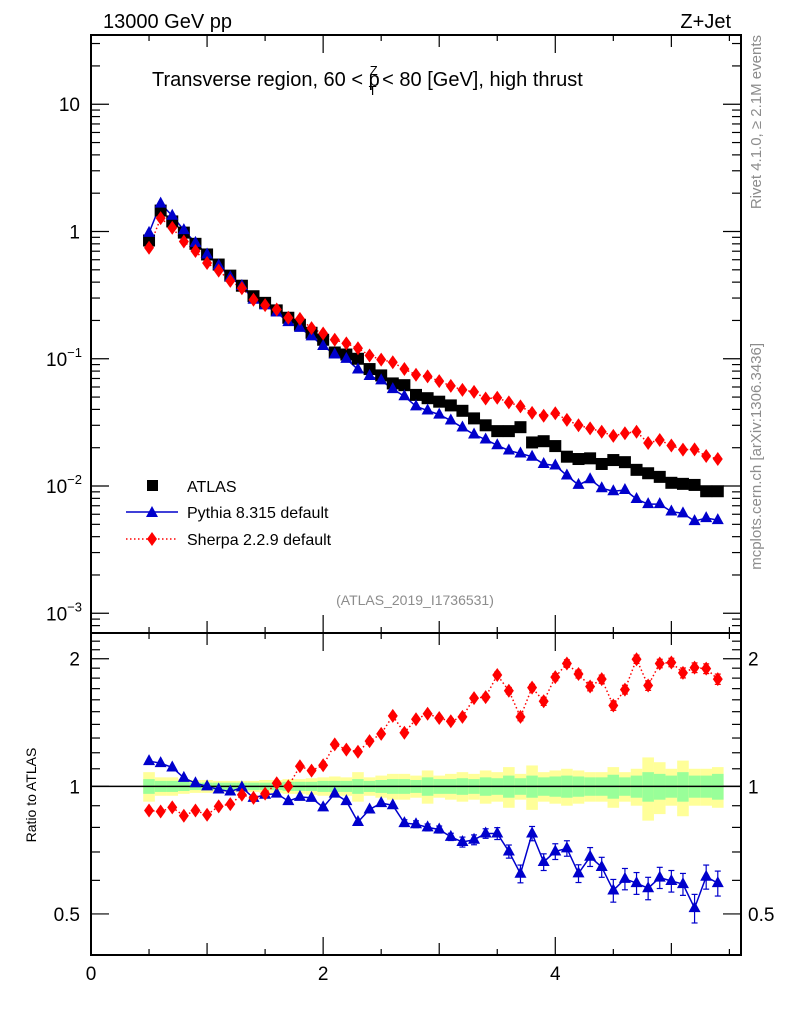  I want to click on title-sup: Z, so click(374, 70).